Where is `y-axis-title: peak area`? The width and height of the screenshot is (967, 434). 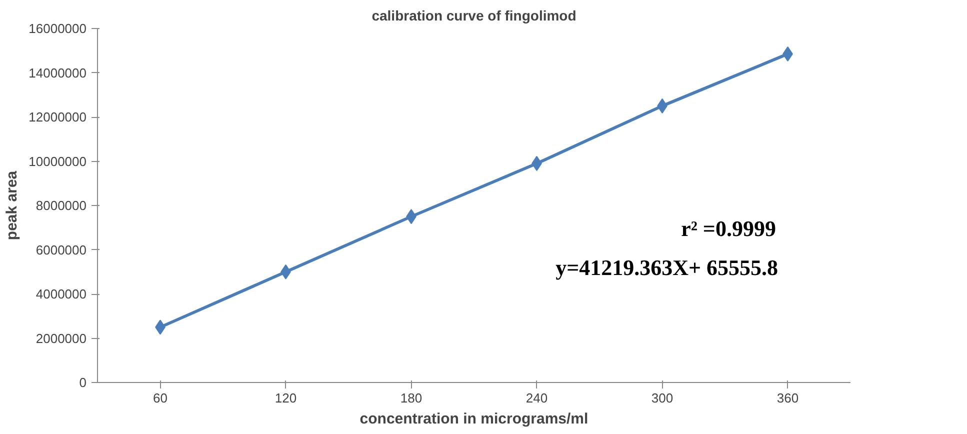
y-axis-title: peak area is located at coordinates (12, 205).